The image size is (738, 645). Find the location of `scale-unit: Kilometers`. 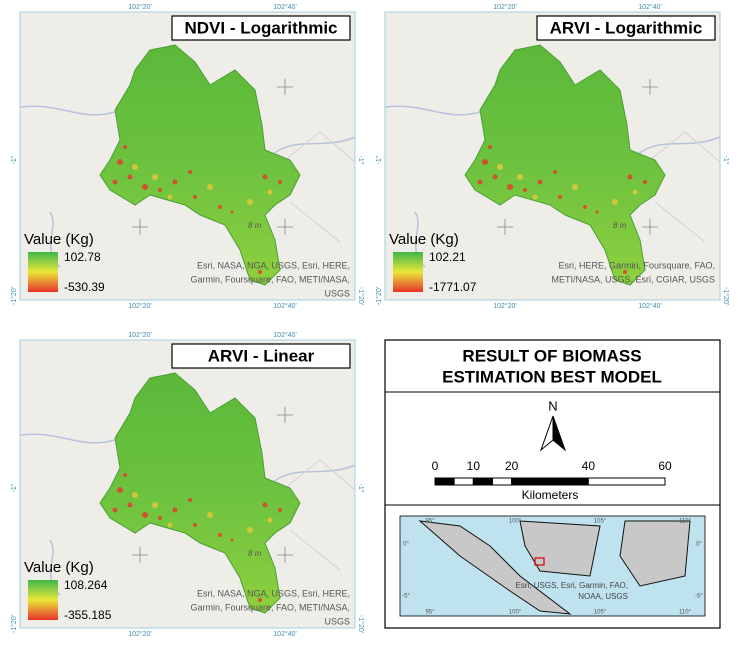

scale-unit: Kilometers is located at coordinates (550, 495).